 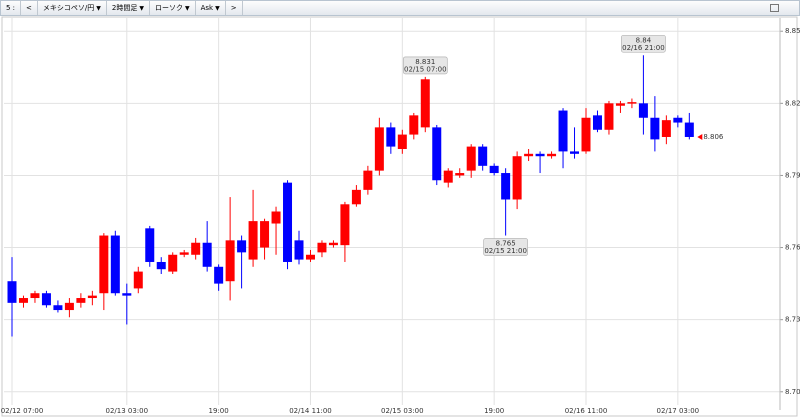 I want to click on next-button: >, so click(x=234, y=8).